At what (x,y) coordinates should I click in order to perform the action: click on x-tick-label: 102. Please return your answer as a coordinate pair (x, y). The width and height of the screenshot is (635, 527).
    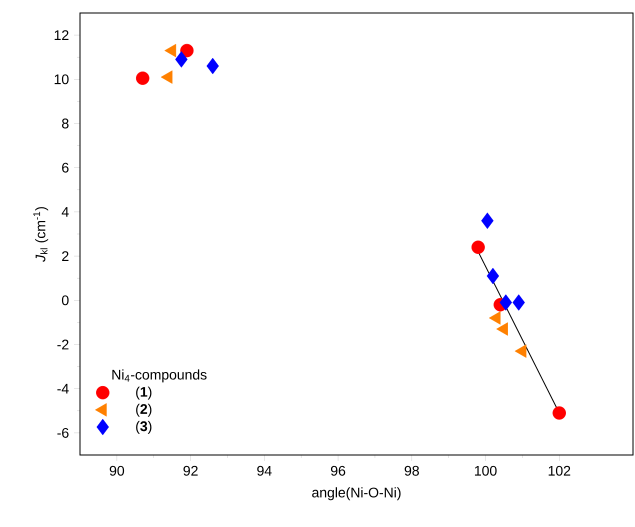
    Looking at the image, I should click on (559, 471).